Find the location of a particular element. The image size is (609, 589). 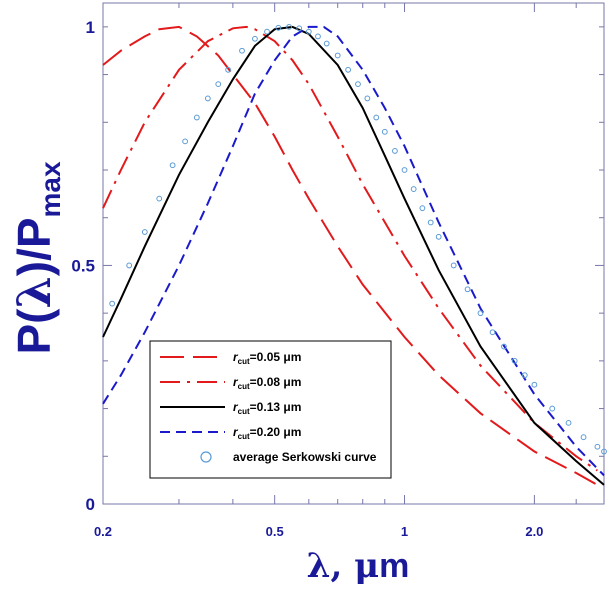

x-tick-label: 0.5 is located at coordinates (275, 531).